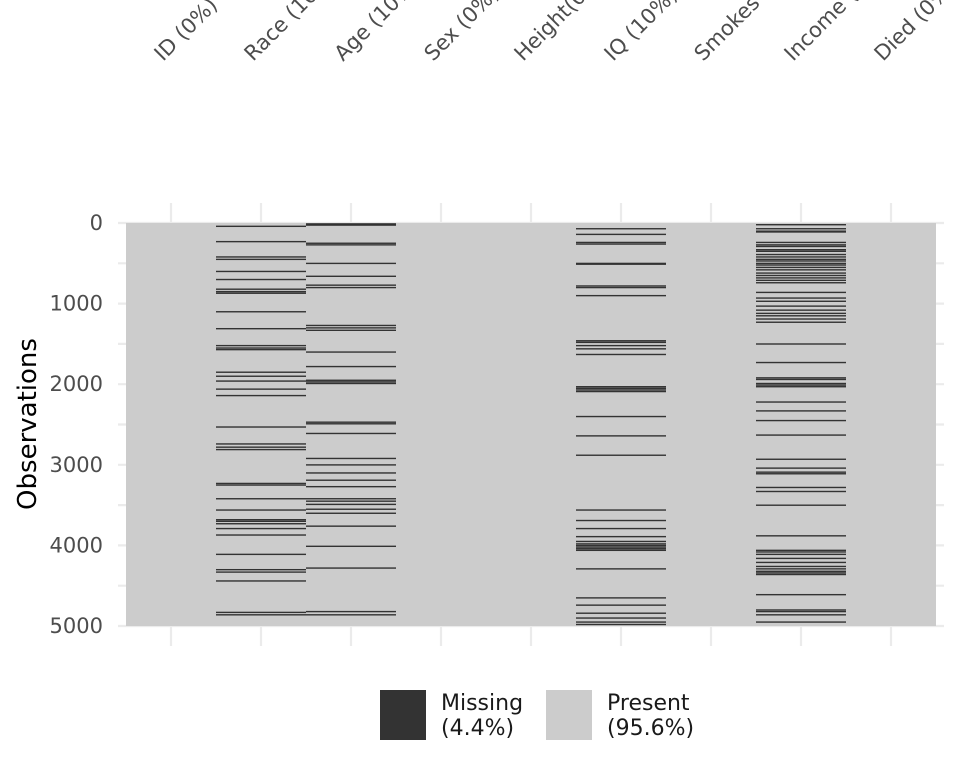  What do you see at coordinates (76, 304) in the screenshot?
I see `y-tick-label: 1000` at bounding box center [76, 304].